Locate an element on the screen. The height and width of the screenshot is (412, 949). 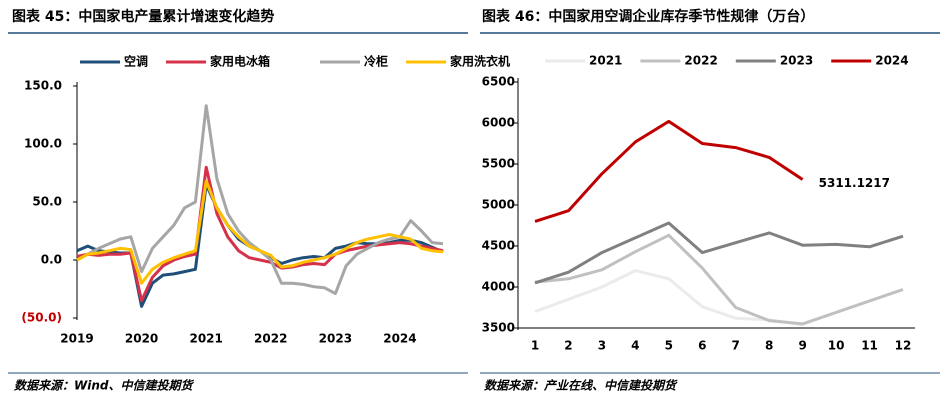
source-note: 数据来源：产业在线、中信建投期货 is located at coordinates (581, 386).